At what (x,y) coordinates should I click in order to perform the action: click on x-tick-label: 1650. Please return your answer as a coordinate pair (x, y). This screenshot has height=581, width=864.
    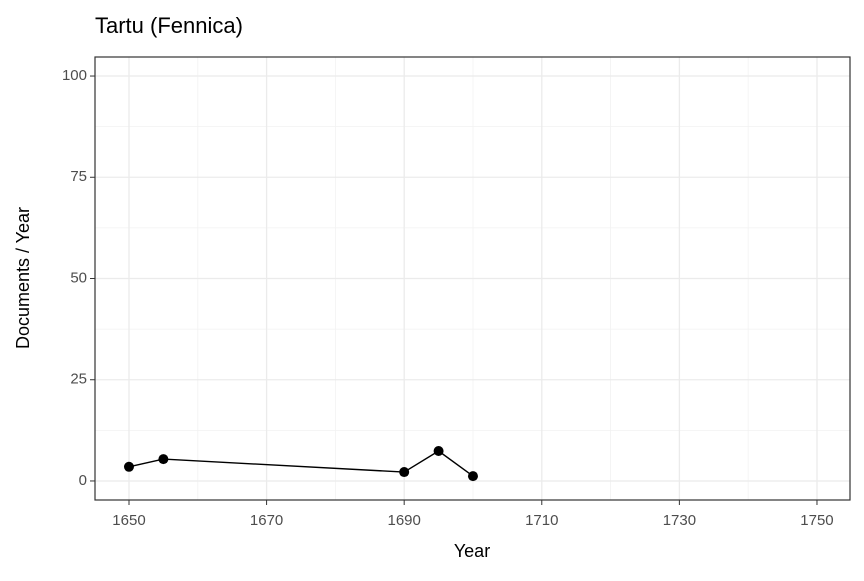
    Looking at the image, I should click on (128, 520).